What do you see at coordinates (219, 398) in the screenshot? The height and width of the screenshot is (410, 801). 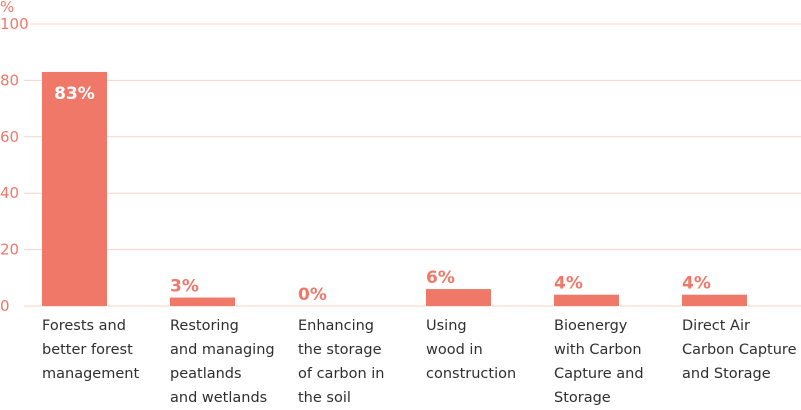 I see `category-label-line: and wetlands` at bounding box center [219, 398].